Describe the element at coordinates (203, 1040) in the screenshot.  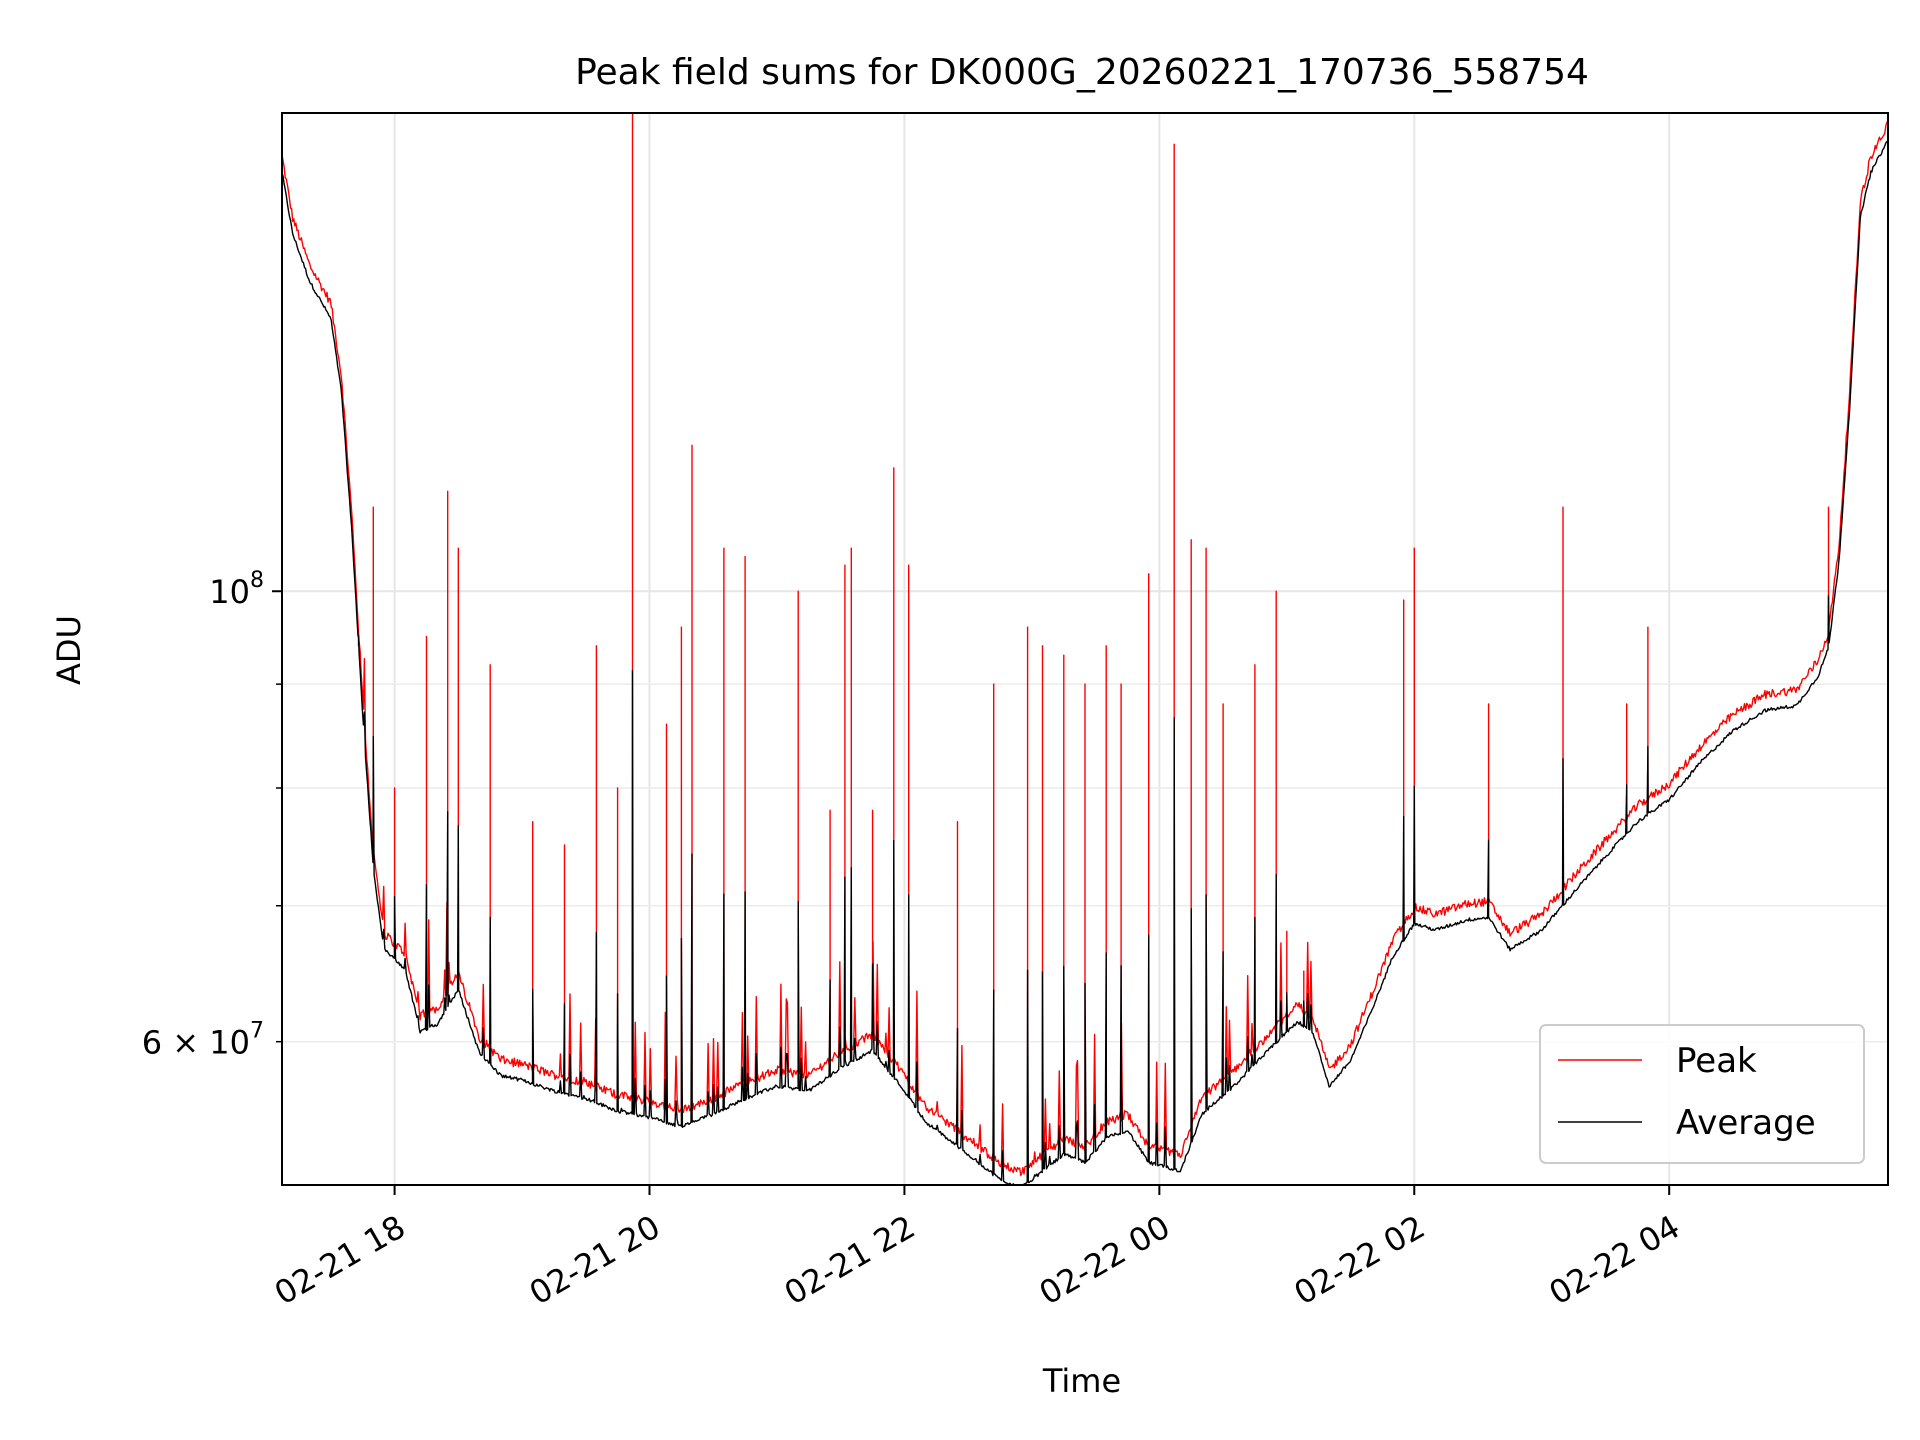
I see `y-tick-label: 6 × 107` at that location.